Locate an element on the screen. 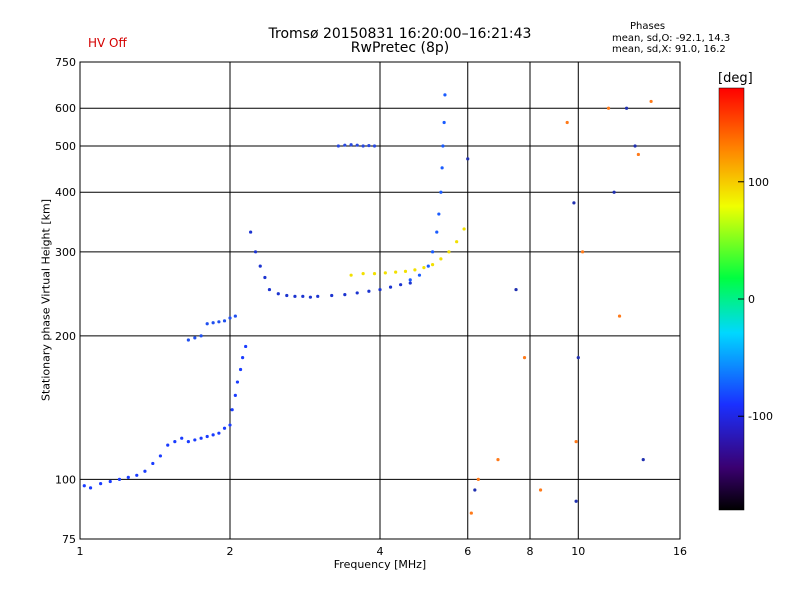  x-tick-label: 16 is located at coordinates (680, 551).